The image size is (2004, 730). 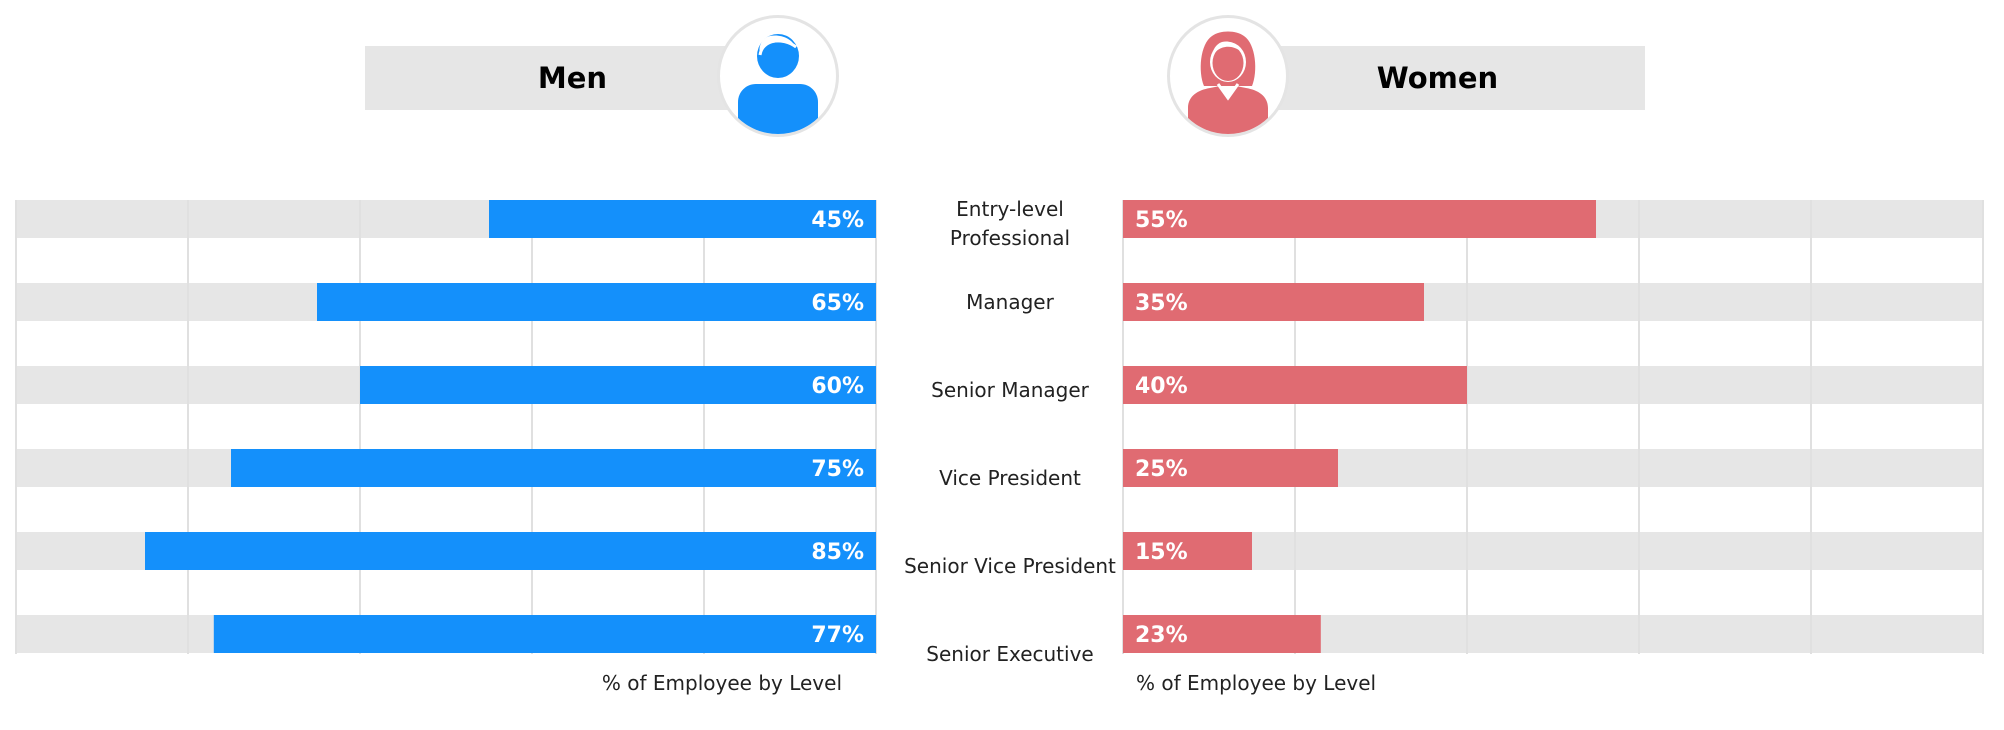 I want to click on women-avatar, so click(x=1228, y=76).